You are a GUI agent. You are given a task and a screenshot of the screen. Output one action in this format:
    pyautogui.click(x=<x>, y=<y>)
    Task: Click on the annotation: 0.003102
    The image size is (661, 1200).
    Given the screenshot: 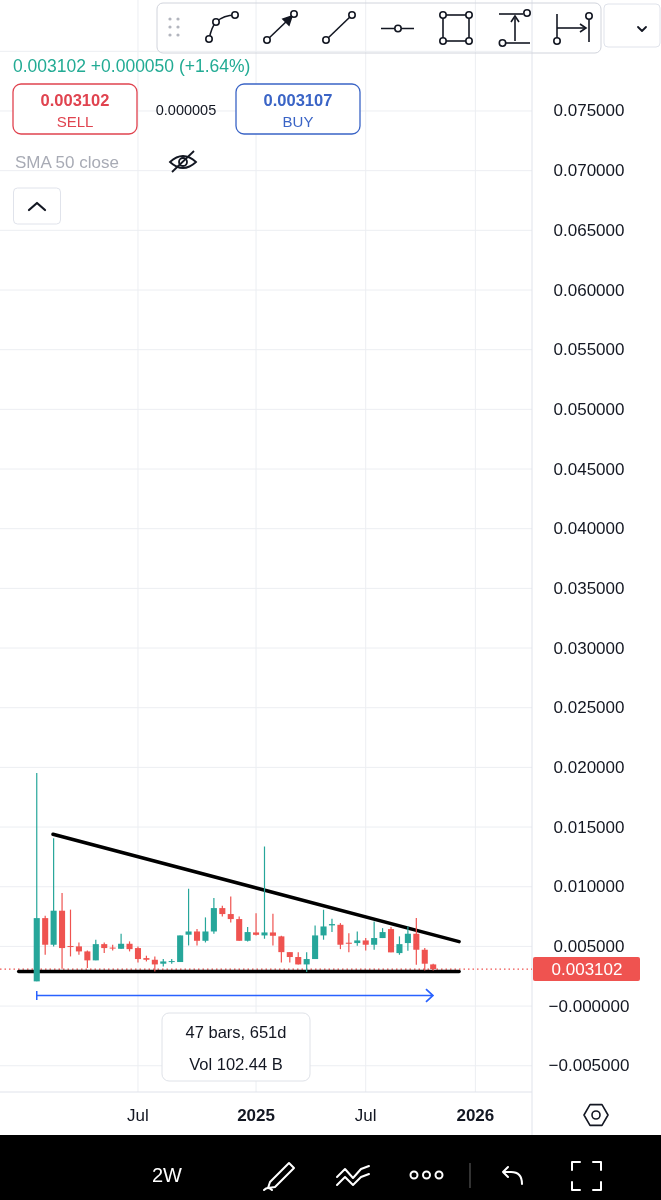 What is the action you would take?
    pyautogui.click(x=75, y=100)
    